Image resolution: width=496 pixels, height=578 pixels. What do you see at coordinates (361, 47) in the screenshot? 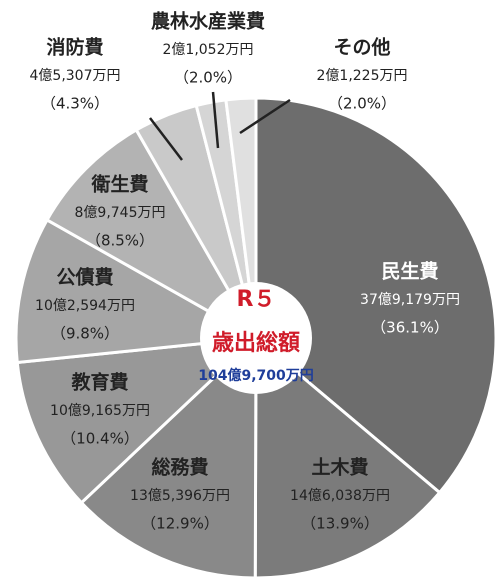
I see `slice-name: その他` at bounding box center [361, 47].